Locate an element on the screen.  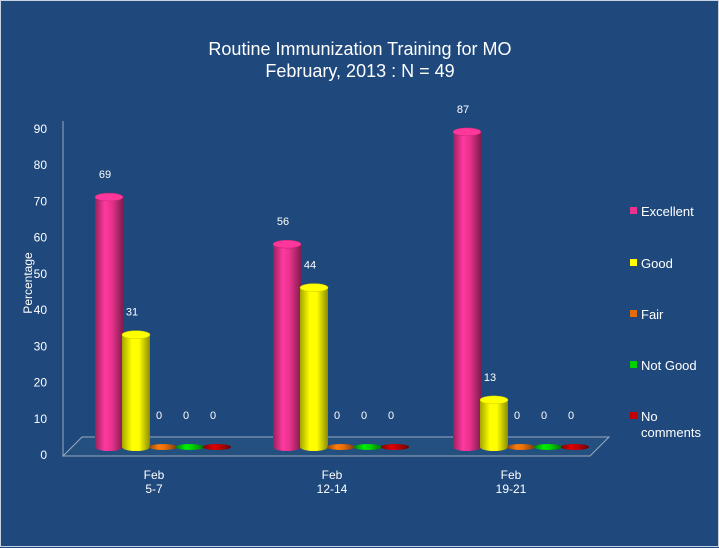
data-label: 44 is located at coordinates (310, 266).